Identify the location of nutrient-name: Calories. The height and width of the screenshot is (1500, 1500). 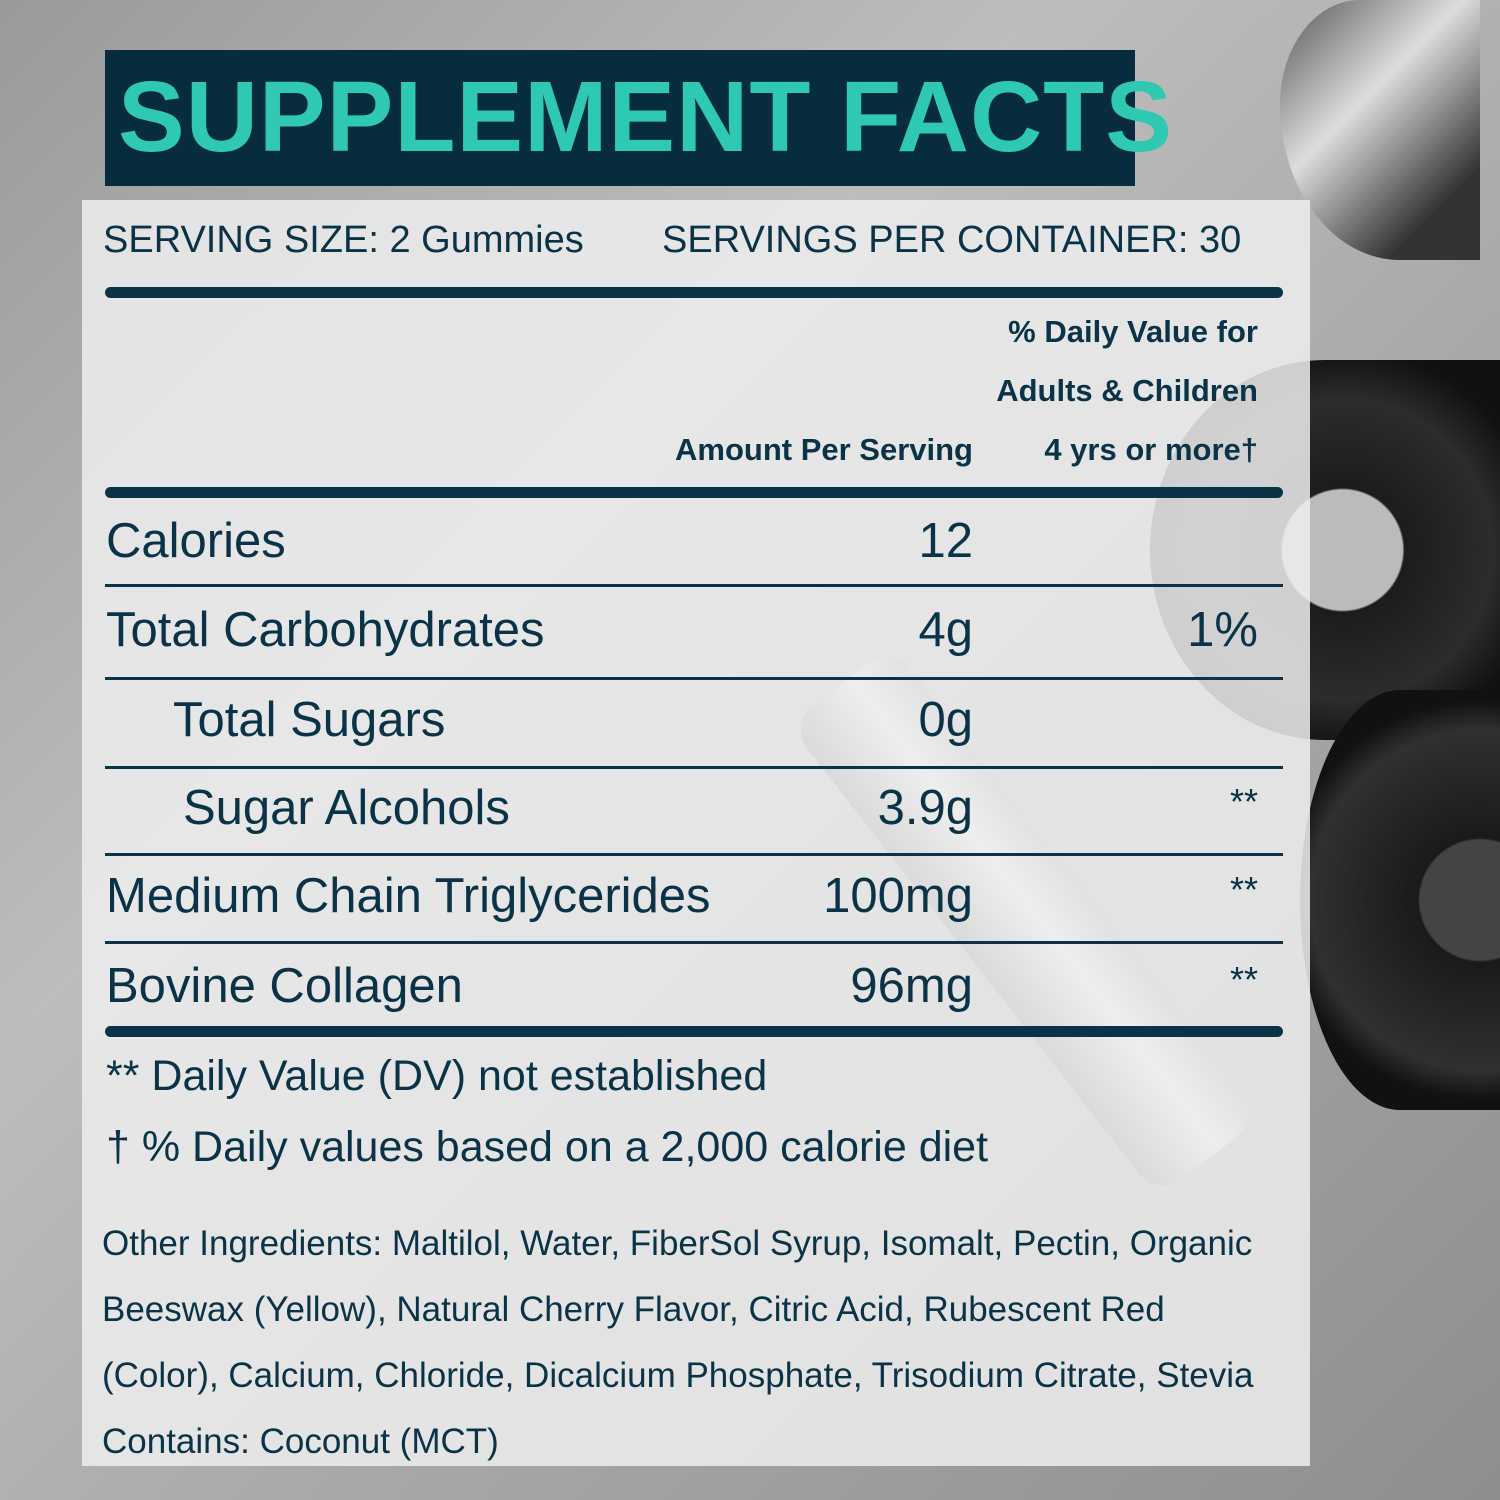
(196, 541).